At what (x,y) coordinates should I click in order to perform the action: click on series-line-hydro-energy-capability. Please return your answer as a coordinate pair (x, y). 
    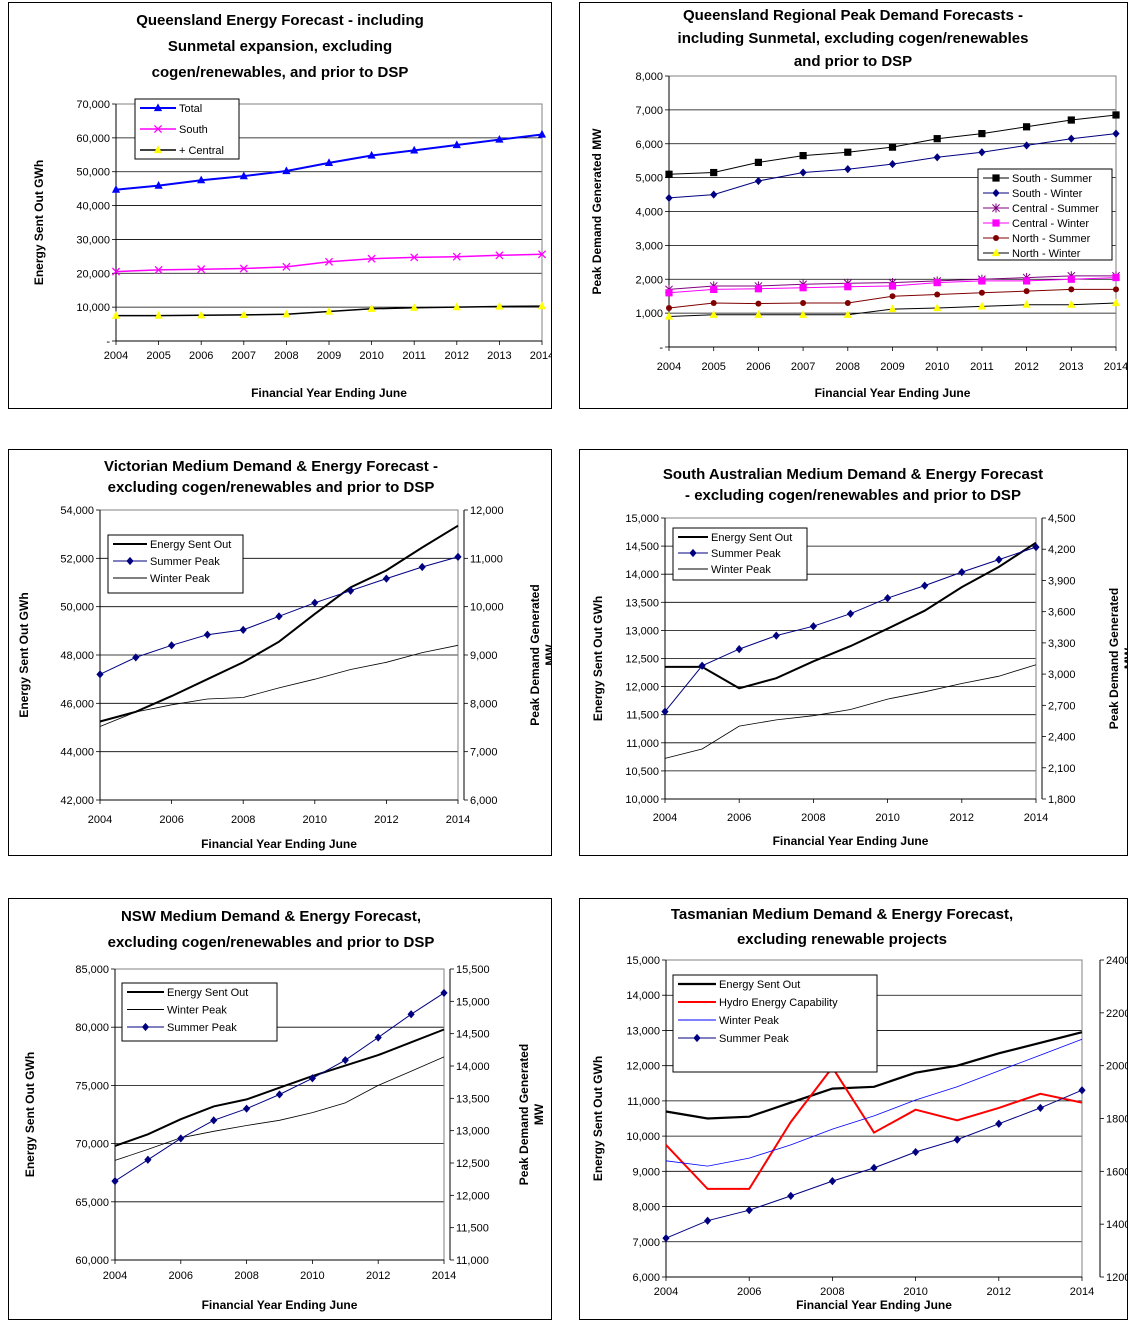
    Looking at the image, I should click on (874, 1127).